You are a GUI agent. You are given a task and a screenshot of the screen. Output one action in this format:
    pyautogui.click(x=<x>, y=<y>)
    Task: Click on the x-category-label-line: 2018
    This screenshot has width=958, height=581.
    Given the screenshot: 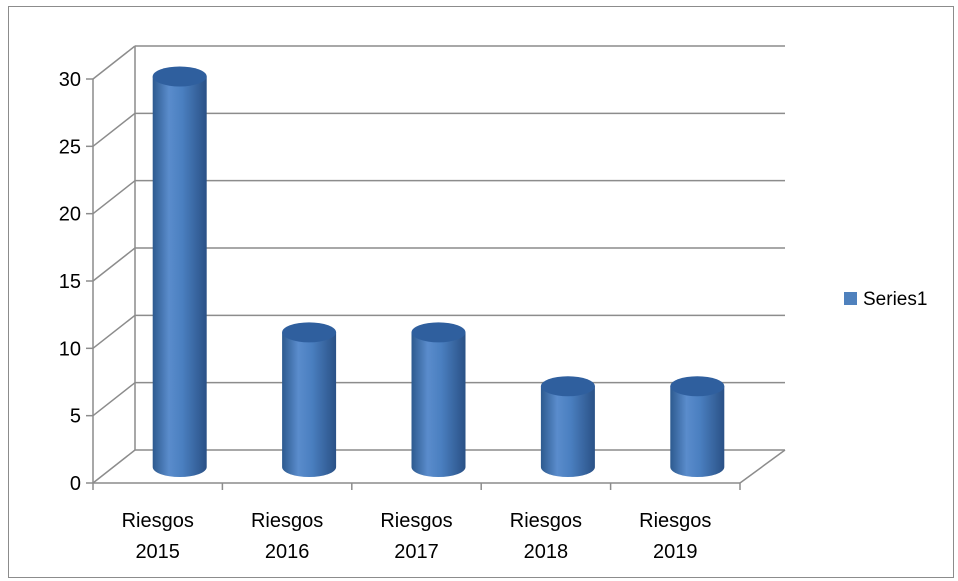 What is the action you would take?
    pyautogui.click(x=546, y=552)
    